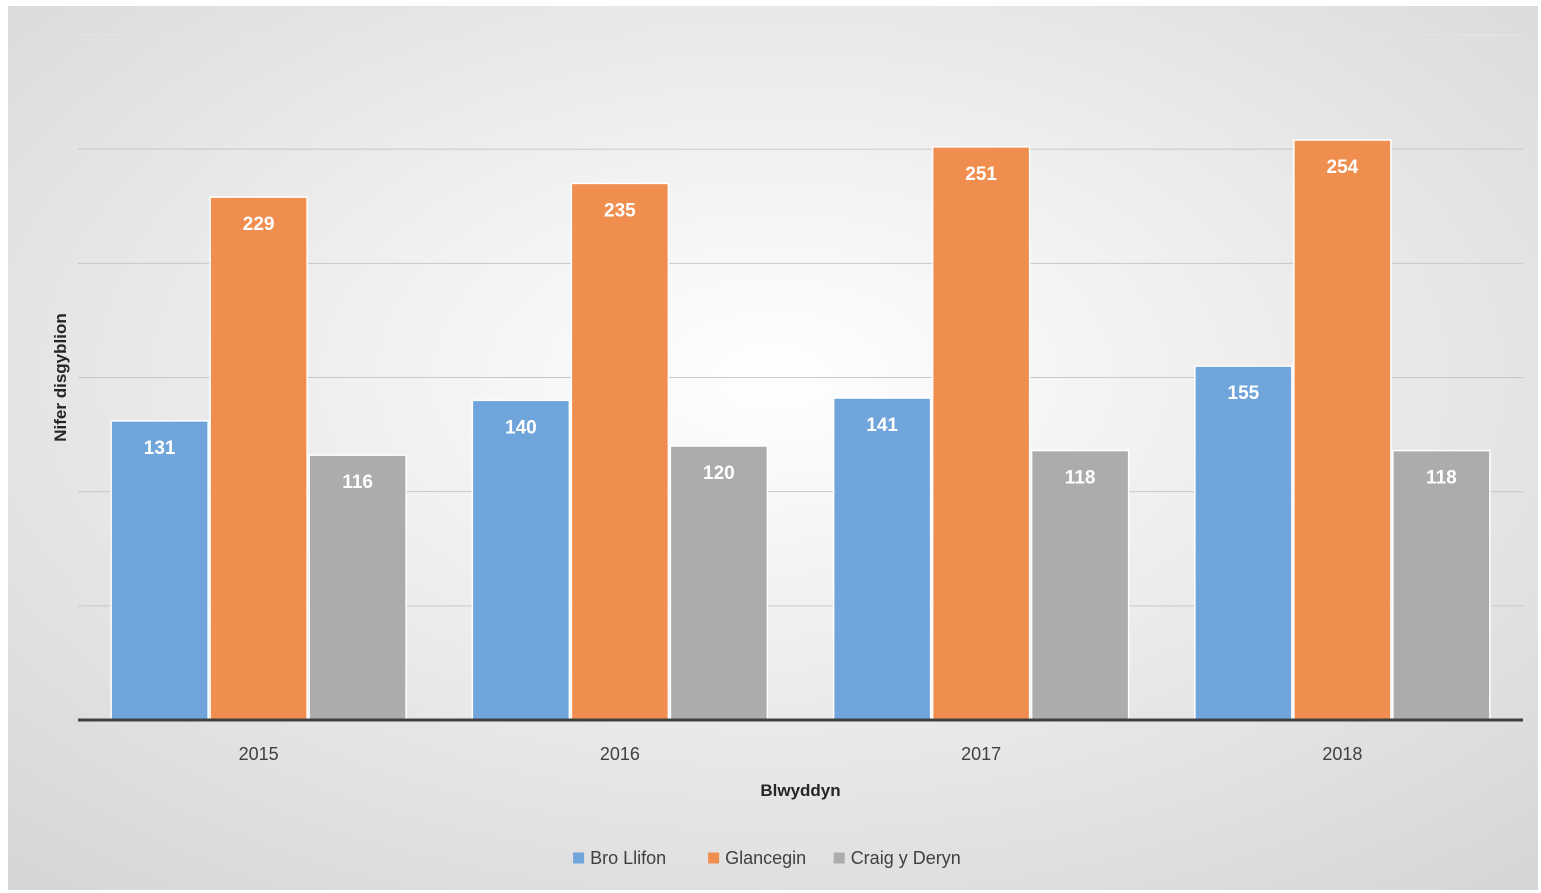 This screenshot has width=1541, height=893. I want to click on x-tick-label: 2017, so click(981, 754).